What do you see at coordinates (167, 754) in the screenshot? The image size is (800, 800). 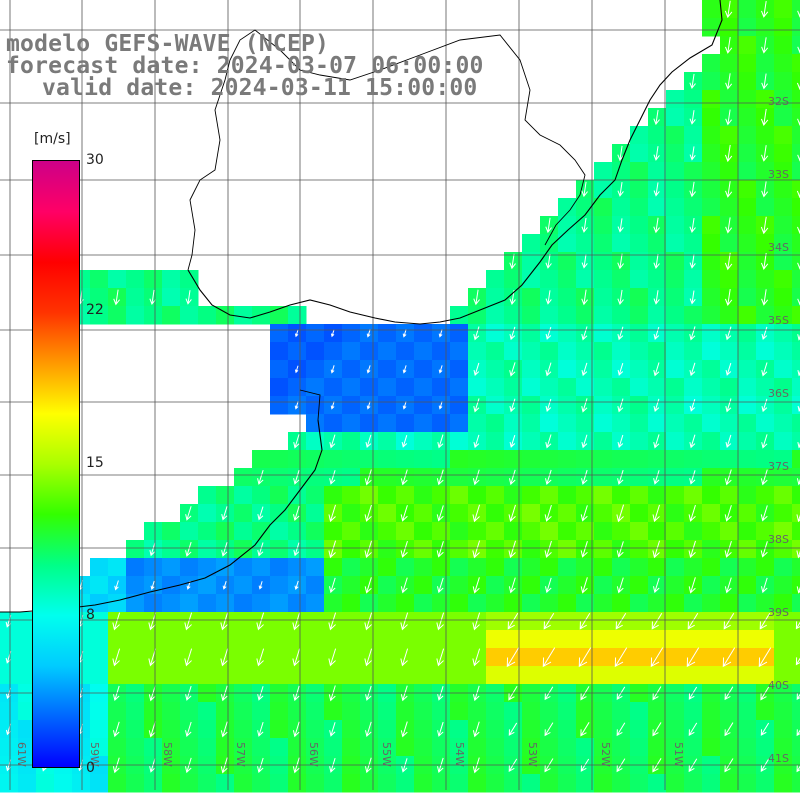 I see `longitude-label: 58W` at bounding box center [167, 754].